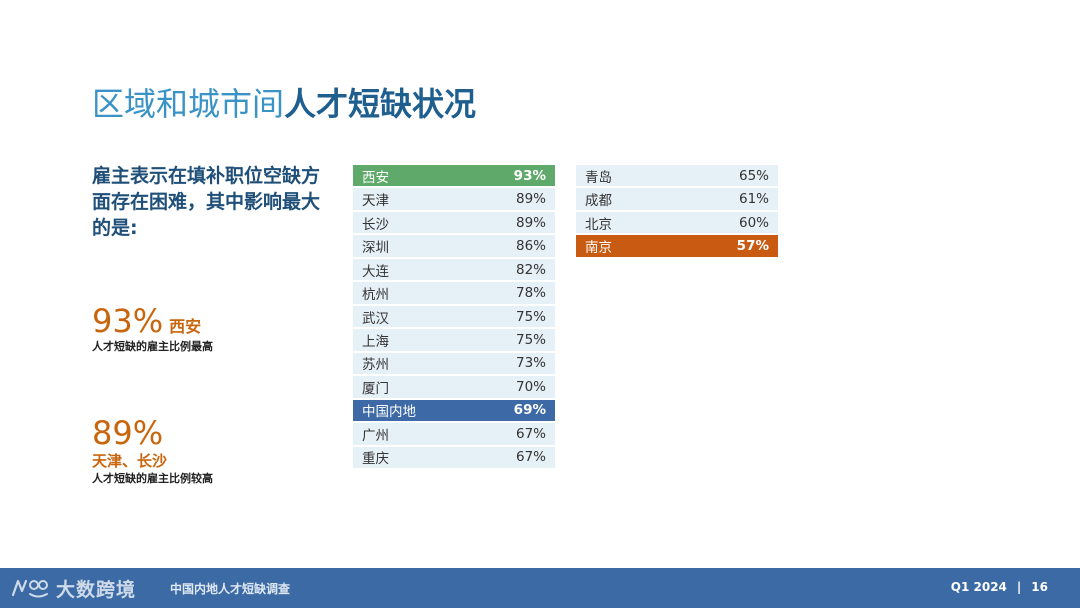  What do you see at coordinates (530, 293) in the screenshot?
I see `percent-value: 78%` at bounding box center [530, 293].